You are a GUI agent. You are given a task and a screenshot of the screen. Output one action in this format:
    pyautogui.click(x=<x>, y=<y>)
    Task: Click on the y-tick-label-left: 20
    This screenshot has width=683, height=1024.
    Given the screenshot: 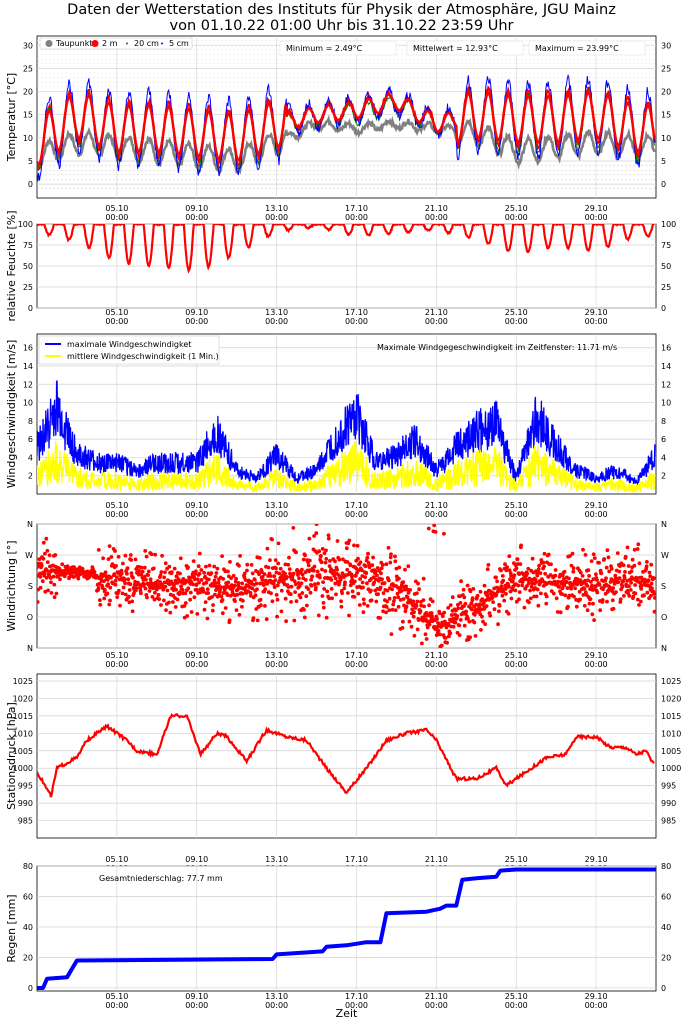 What is the action you would take?
    pyautogui.click(x=28, y=957)
    